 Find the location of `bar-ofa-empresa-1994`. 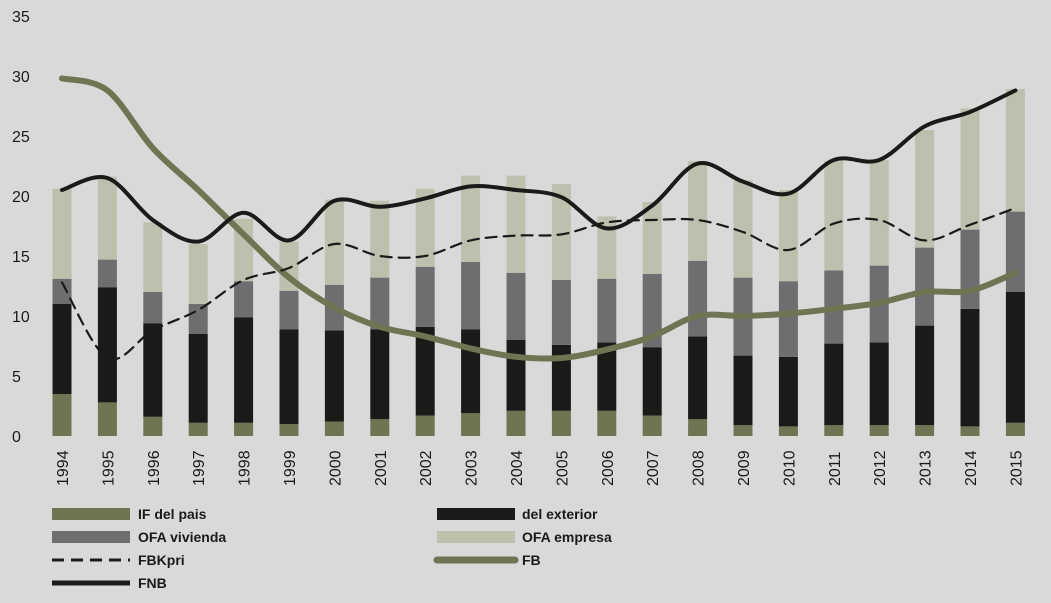

bar-ofa-empresa-1994 is located at coordinates (62, 233).